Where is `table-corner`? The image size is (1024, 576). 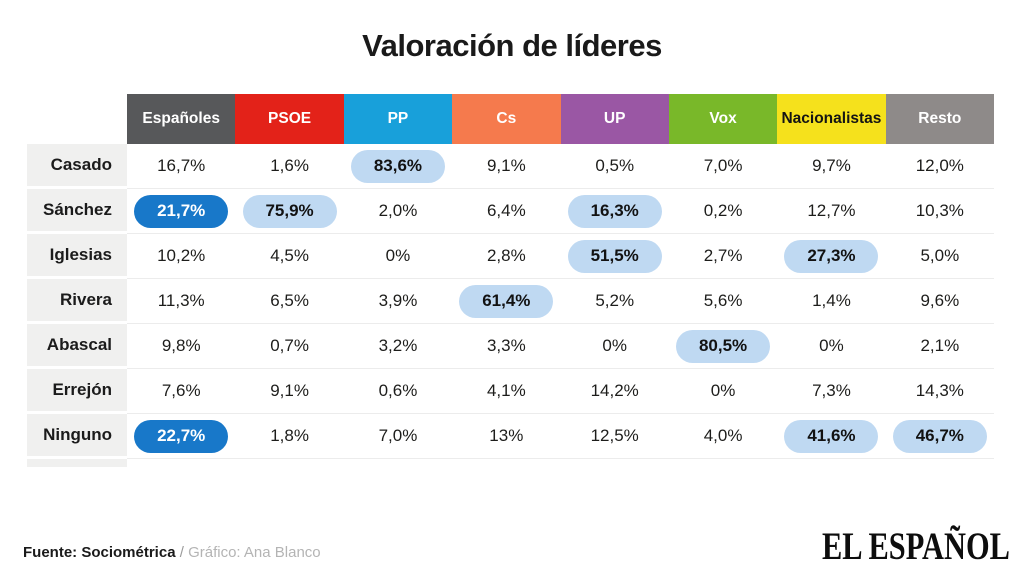
table-corner is located at coordinates (77, 119).